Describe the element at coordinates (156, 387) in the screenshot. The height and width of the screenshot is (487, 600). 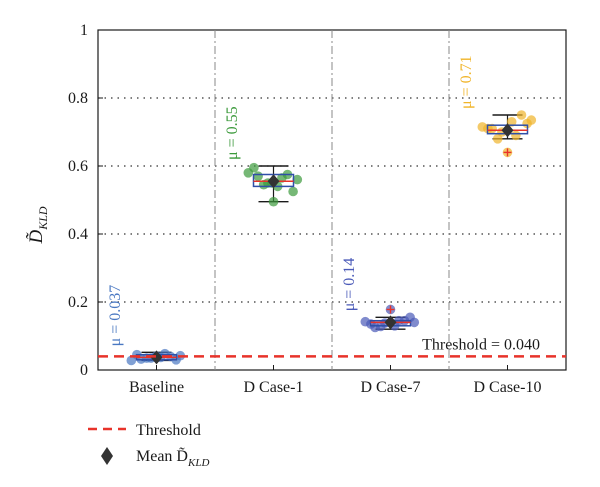
I see `x-tick-label: Baseline` at that location.